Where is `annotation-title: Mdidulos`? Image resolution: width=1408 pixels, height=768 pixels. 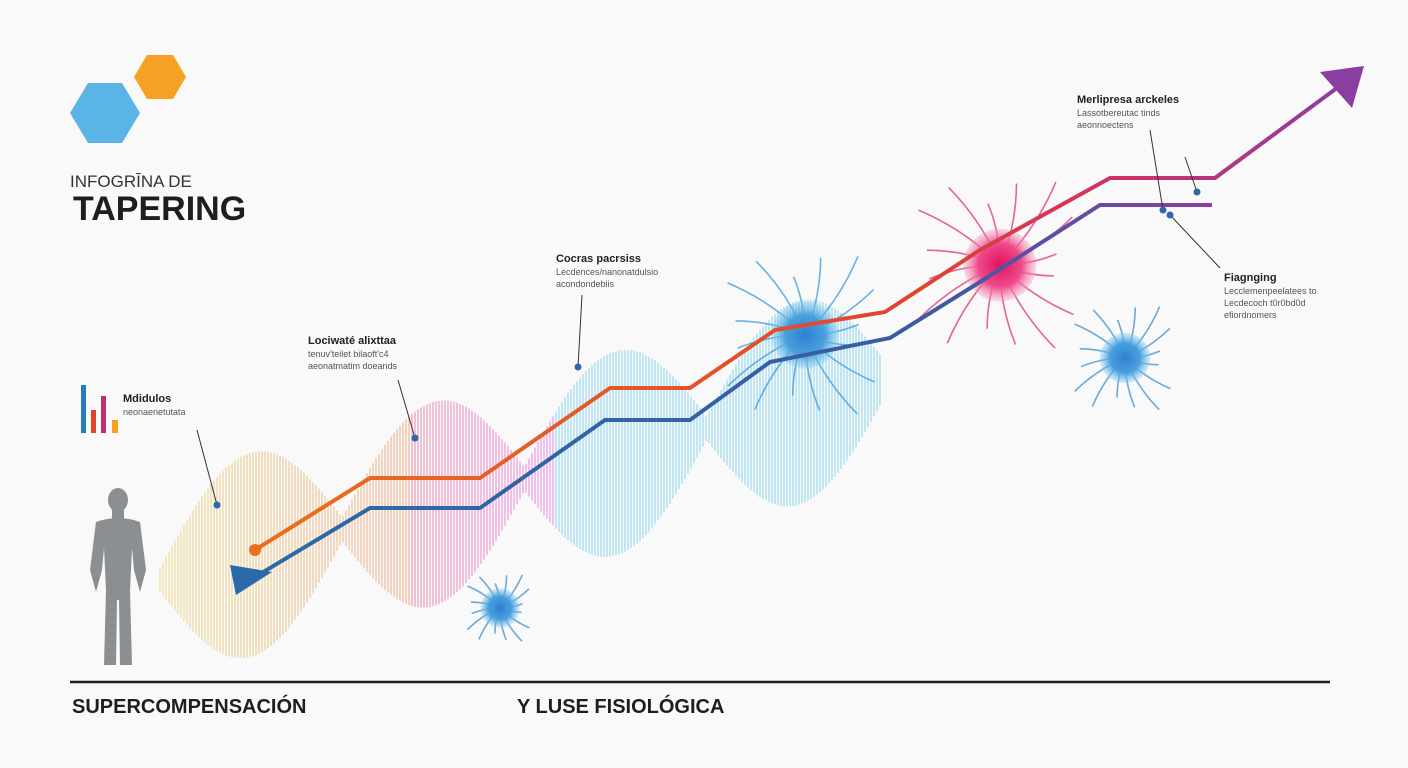
annotation-title: Mdidulos is located at coordinates (147, 399).